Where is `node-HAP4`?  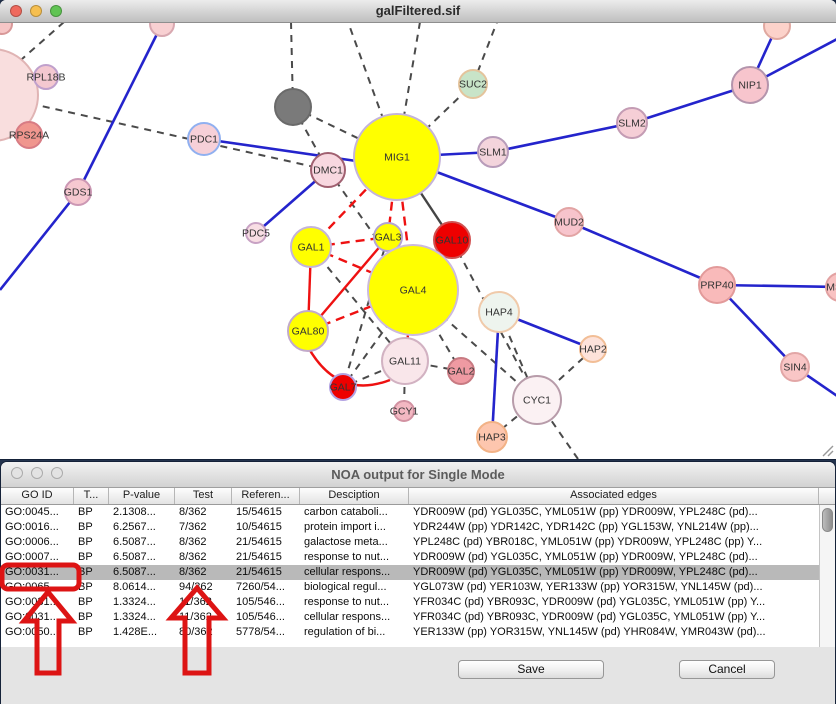 node-HAP4 is located at coordinates (499, 312).